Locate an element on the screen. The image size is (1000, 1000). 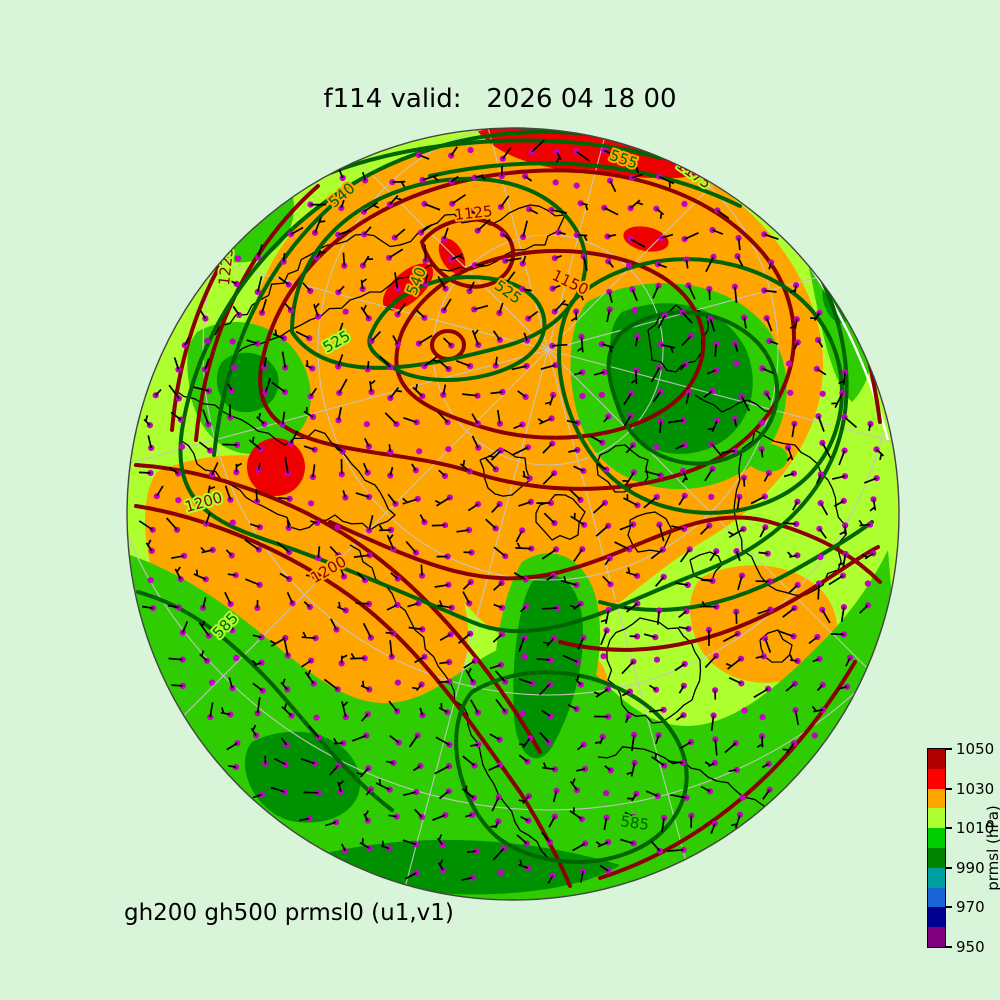
fields-label: gh200 gh500 prmsl0 (u1,v1) is located at coordinates (289, 913).